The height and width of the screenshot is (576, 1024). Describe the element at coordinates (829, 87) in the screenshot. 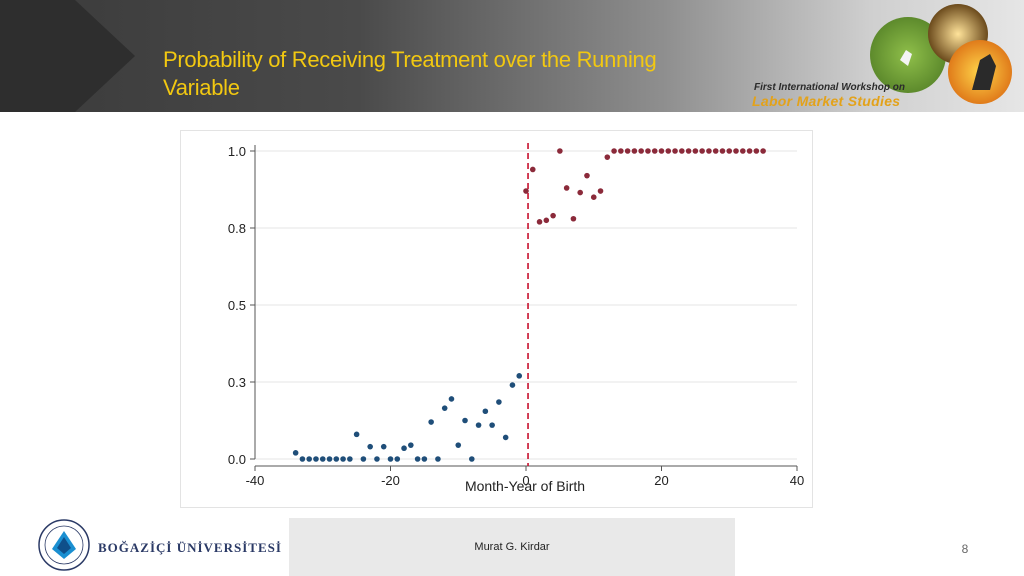

I see `workshop-title-line1: First International Workshop on` at that location.